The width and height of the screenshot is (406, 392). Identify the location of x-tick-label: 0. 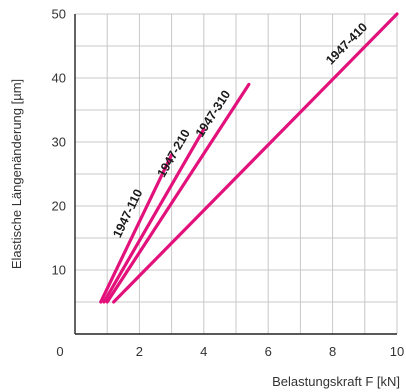
(59, 351).